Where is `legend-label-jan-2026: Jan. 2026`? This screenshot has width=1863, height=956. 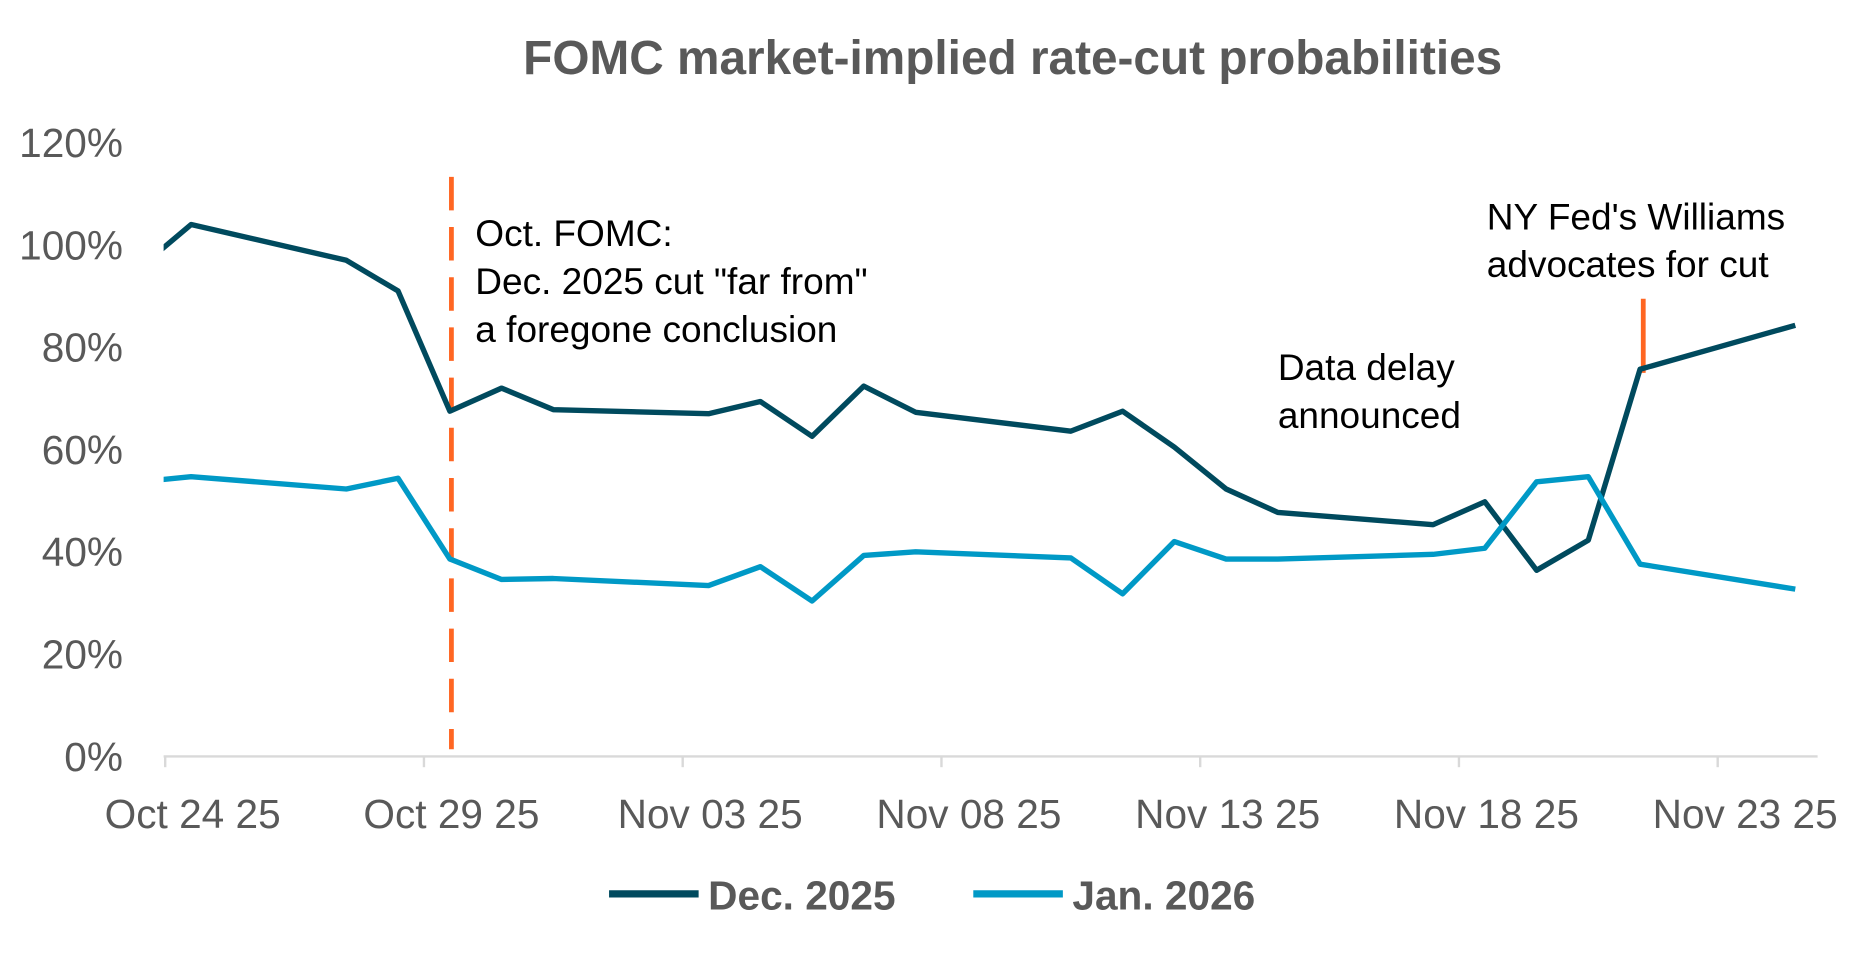 legend-label-jan-2026: Jan. 2026 is located at coordinates (1163, 895).